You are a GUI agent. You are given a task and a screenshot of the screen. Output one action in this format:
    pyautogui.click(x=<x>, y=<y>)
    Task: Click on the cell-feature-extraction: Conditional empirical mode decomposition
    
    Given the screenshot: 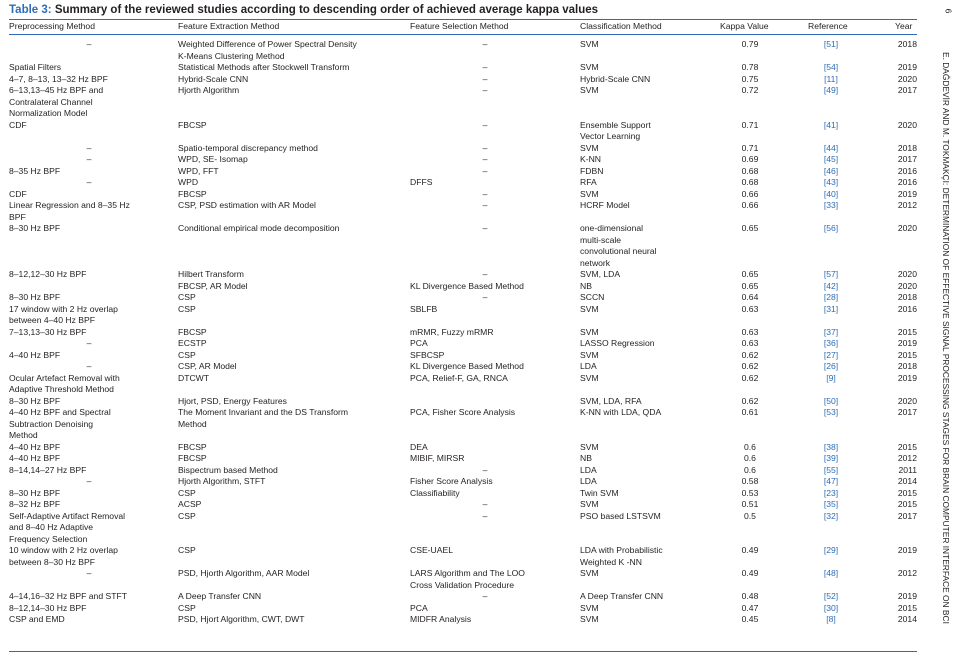 What is the action you would take?
    pyautogui.click(x=259, y=228)
    